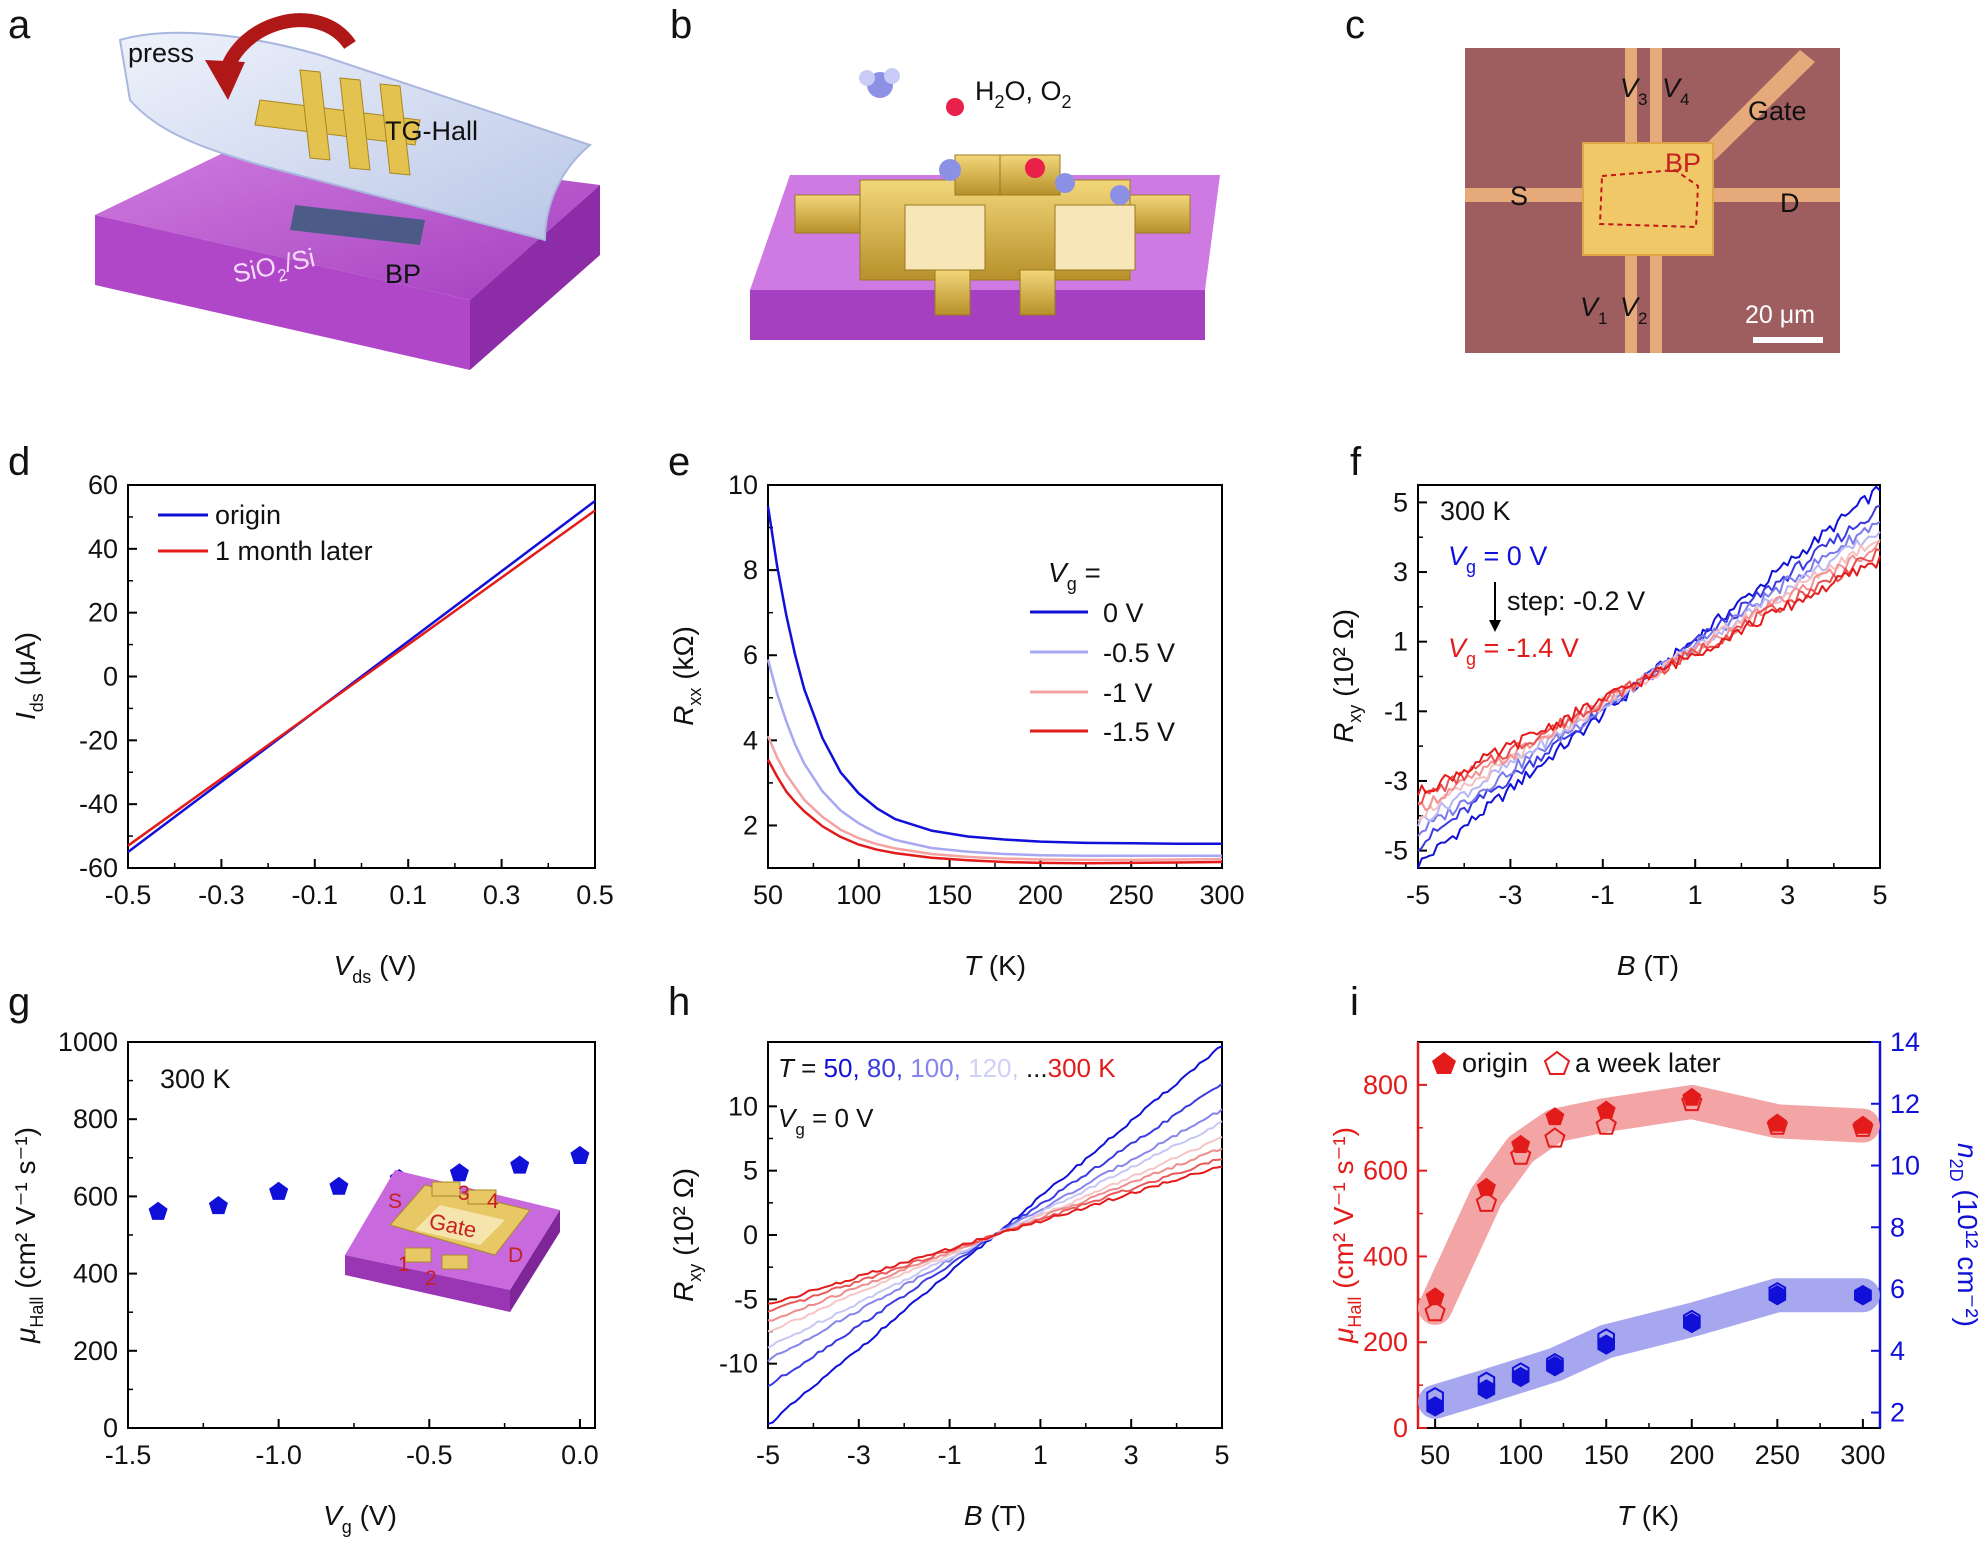 The image size is (1983, 1547). Describe the element at coordinates (1788, 340) in the screenshot. I see `scale-bar` at that location.